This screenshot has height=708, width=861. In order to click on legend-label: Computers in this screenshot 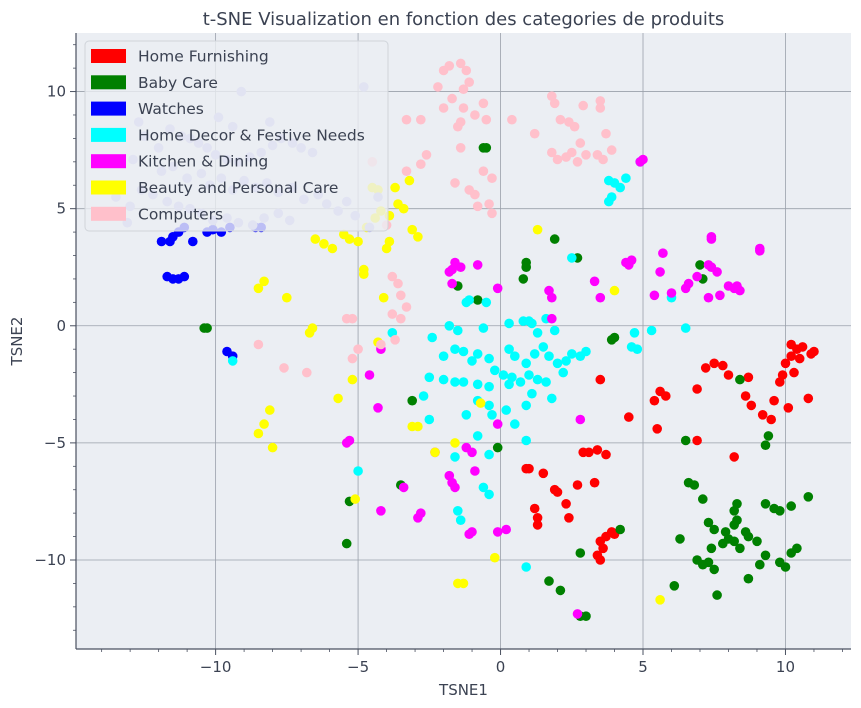, I will do `click(180, 214)`.